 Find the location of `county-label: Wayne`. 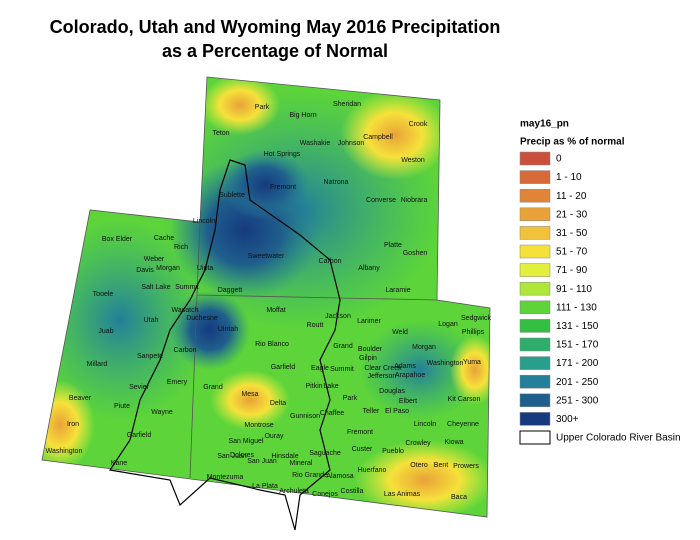

county-label: Wayne is located at coordinates (162, 412).